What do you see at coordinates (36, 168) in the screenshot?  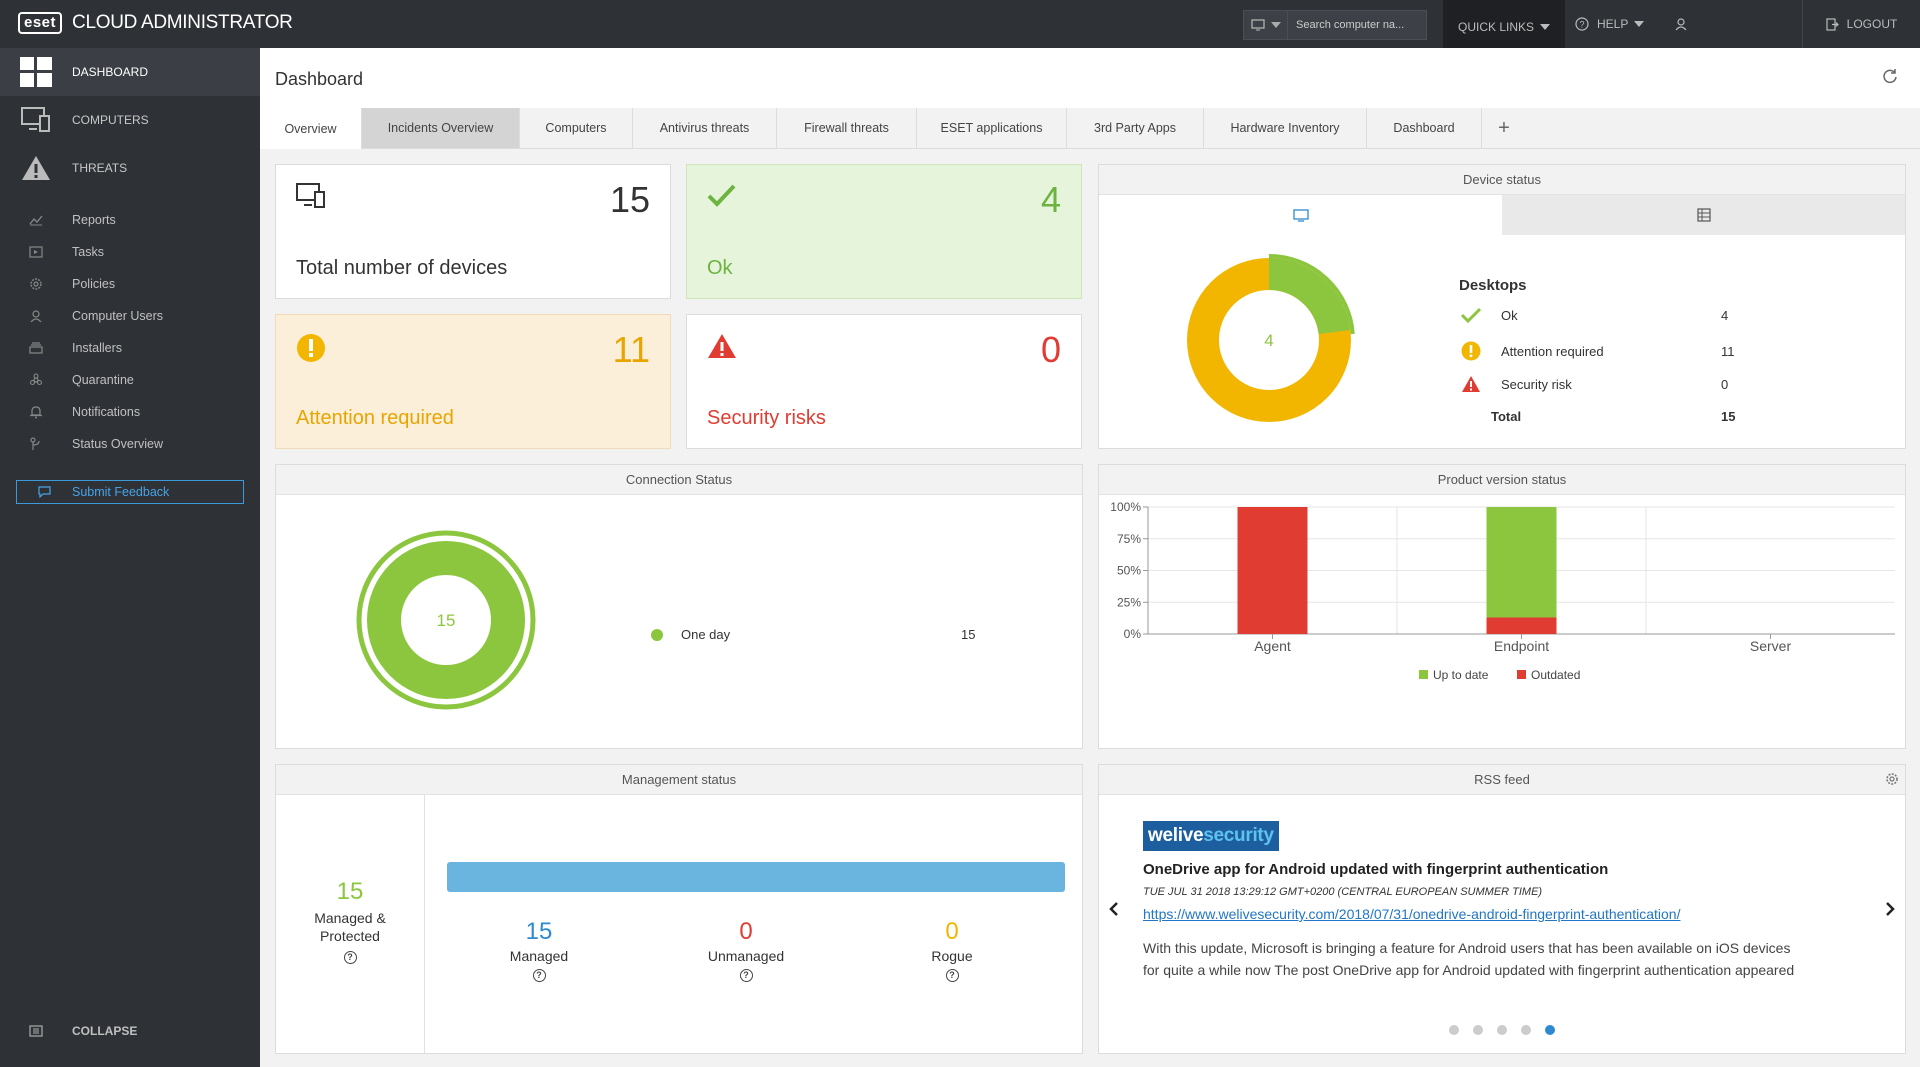 I see `threats-icon` at bounding box center [36, 168].